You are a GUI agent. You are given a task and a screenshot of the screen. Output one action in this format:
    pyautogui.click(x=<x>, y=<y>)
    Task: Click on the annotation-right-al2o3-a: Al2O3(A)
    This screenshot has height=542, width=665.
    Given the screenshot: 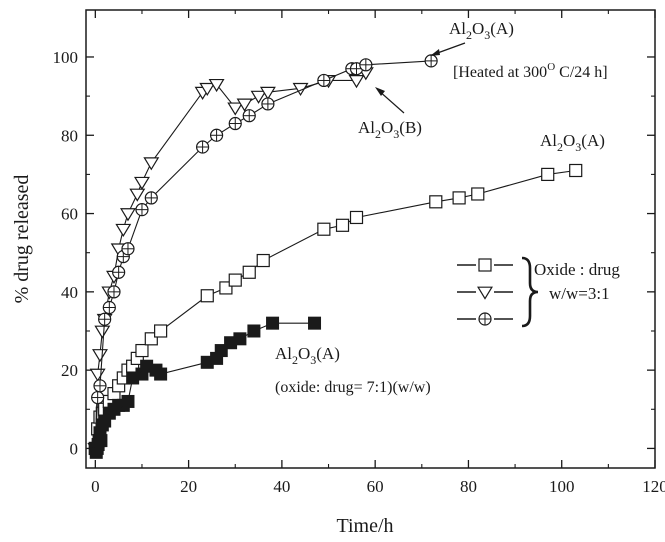 What is the action you would take?
    pyautogui.click(x=572, y=142)
    